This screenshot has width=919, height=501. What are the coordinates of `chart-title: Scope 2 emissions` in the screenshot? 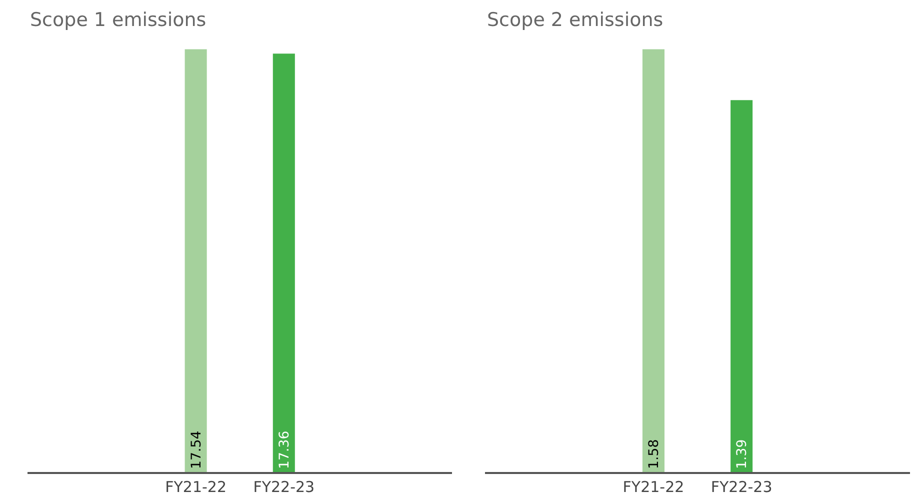 It's located at (575, 20).